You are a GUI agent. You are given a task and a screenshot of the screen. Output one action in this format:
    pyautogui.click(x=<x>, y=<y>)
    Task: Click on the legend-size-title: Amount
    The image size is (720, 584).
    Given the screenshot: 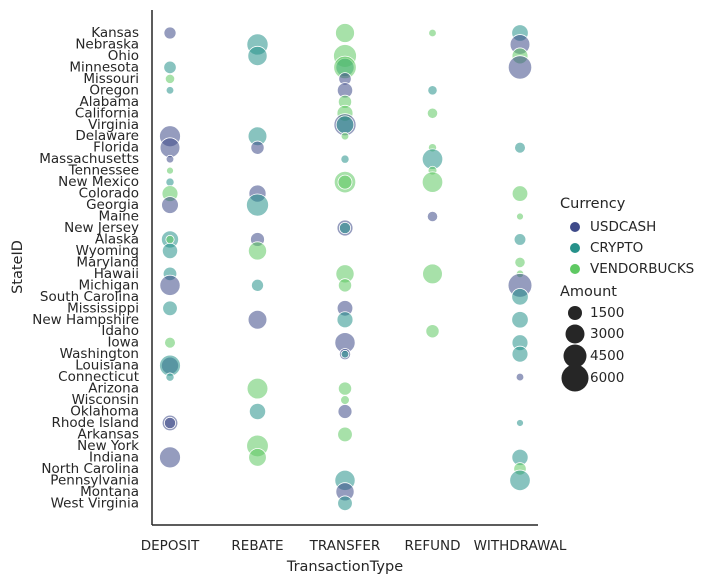 What is the action you would take?
    pyautogui.click(x=588, y=292)
    